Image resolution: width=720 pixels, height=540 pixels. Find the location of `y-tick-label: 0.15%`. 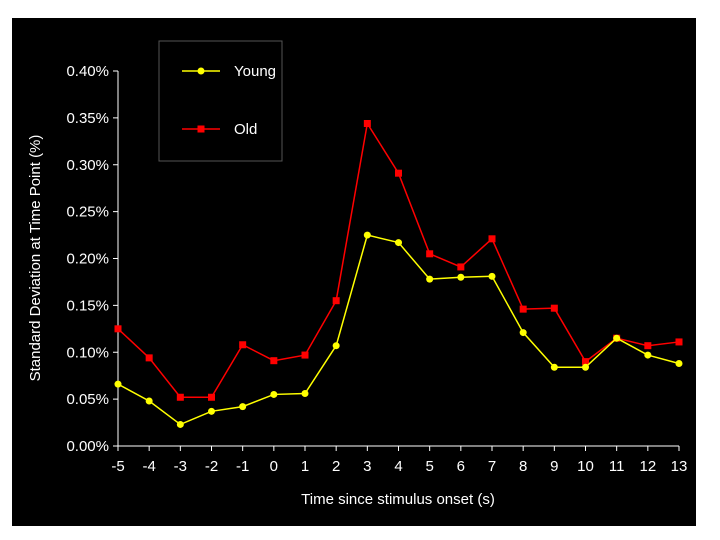

y-tick-label: 0.15% is located at coordinates (87, 305).